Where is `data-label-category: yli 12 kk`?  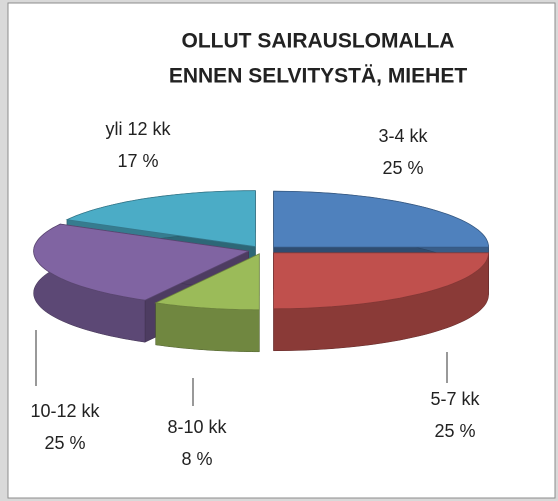
data-label-category: yli 12 kk is located at coordinates (138, 129).